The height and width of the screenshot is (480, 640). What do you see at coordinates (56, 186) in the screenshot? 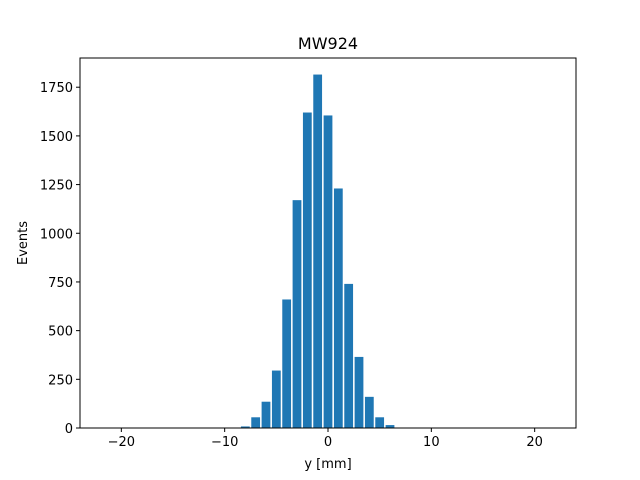
I see `y-tick-label: 1250` at bounding box center [56, 186].